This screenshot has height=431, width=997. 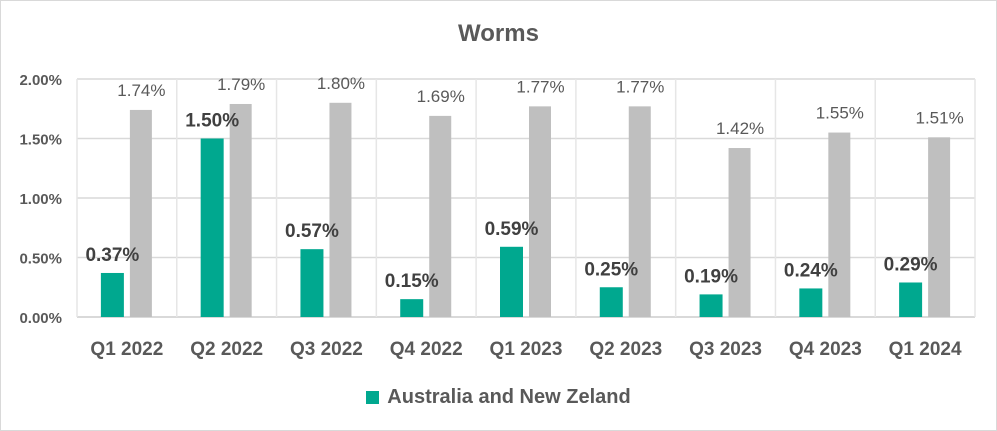 I want to click on chart-title: Worms, so click(x=498, y=33).